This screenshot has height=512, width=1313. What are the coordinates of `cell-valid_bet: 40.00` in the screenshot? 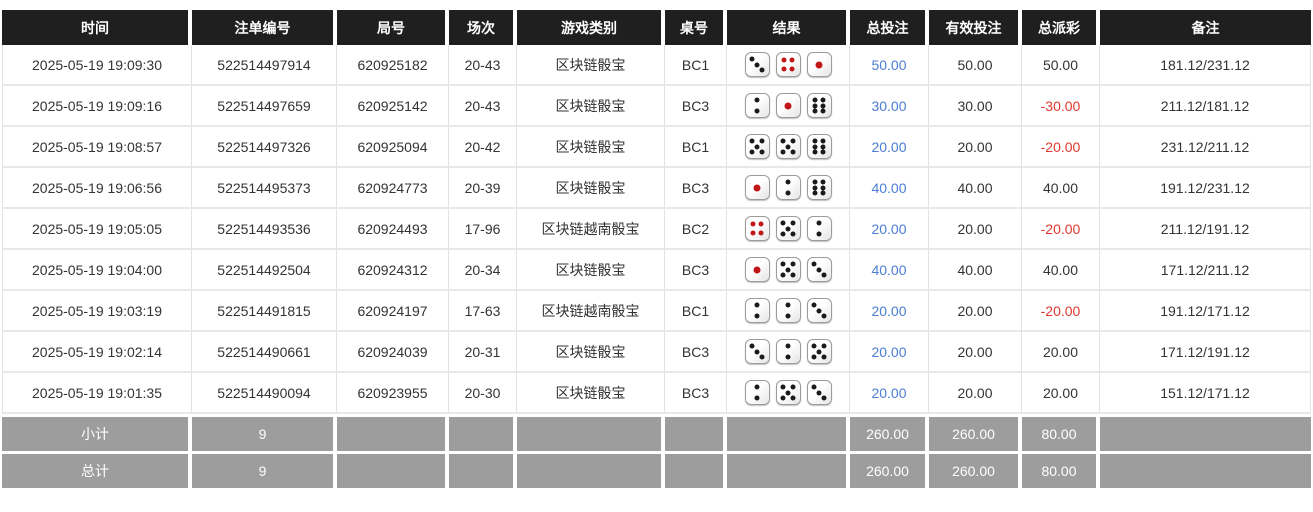 It's located at (975, 188).